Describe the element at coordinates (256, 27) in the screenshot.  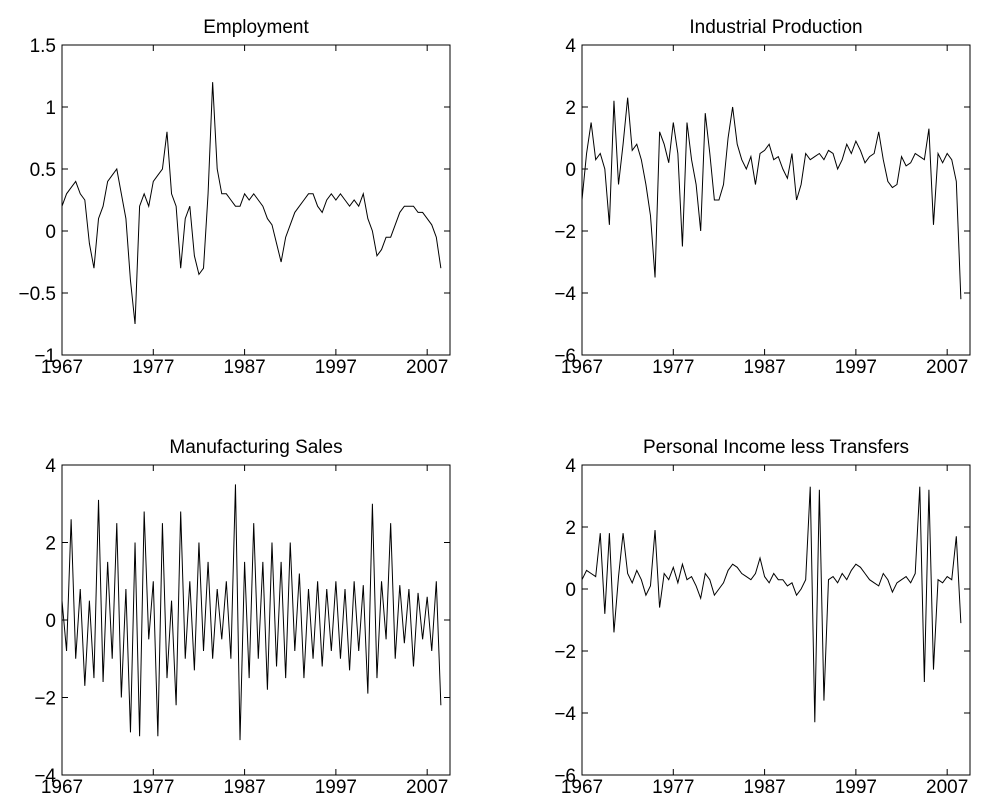
I see `subplot-title: Employment` at that location.